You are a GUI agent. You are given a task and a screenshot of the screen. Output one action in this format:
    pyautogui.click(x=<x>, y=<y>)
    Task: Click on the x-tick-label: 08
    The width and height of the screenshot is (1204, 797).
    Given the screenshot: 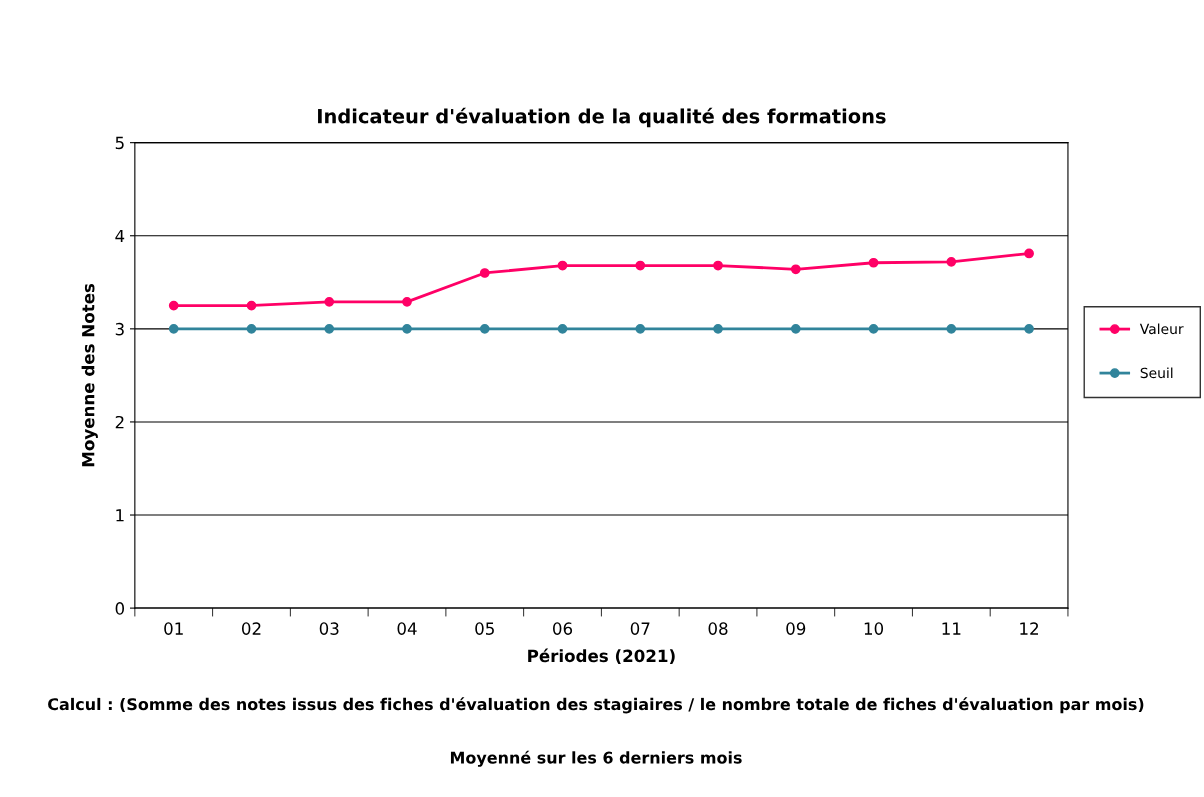 What is the action you would take?
    pyautogui.click(x=718, y=628)
    